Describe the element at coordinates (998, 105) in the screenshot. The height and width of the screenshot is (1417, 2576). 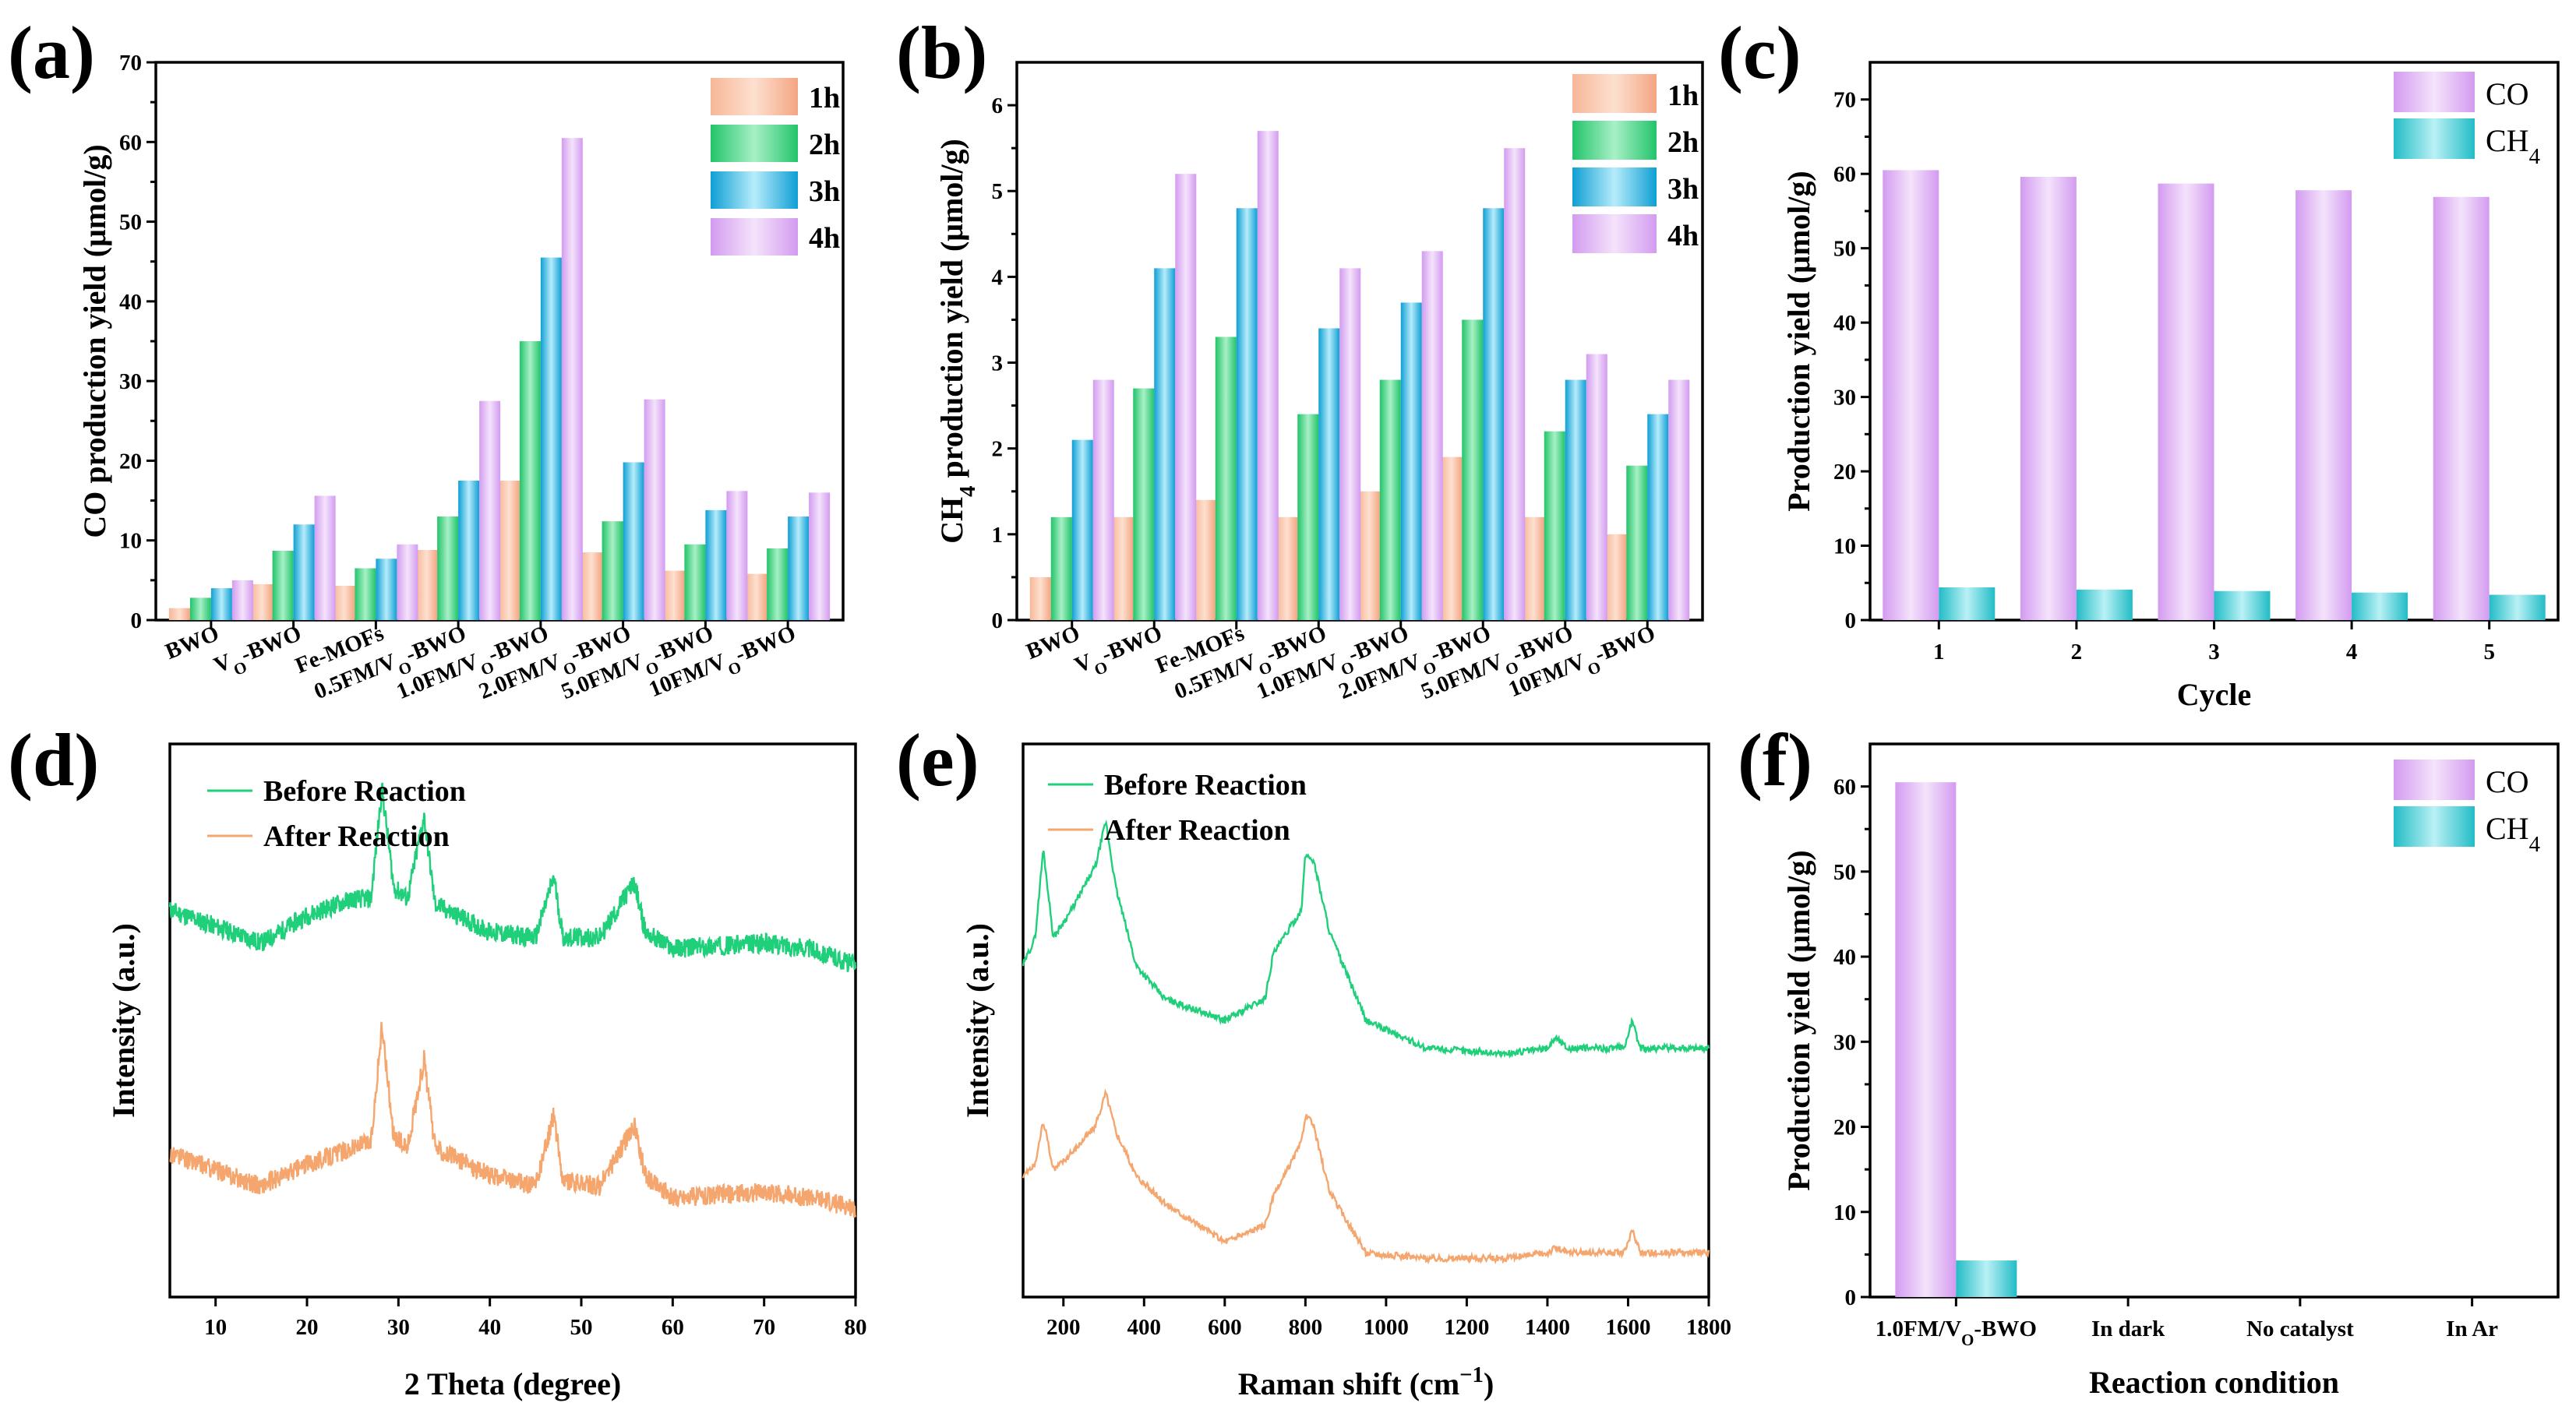
I see `y-tick-label: 6` at that location.